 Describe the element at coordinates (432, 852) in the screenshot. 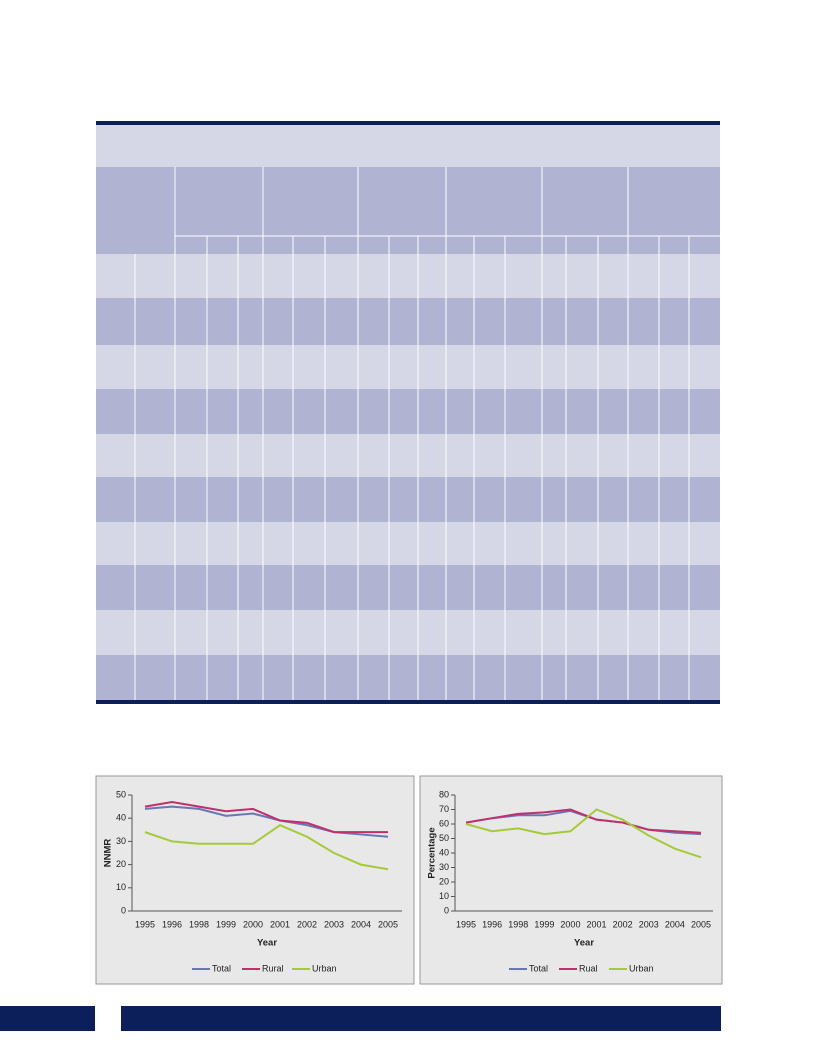

I see `y-axis-title: Percentage` at that location.